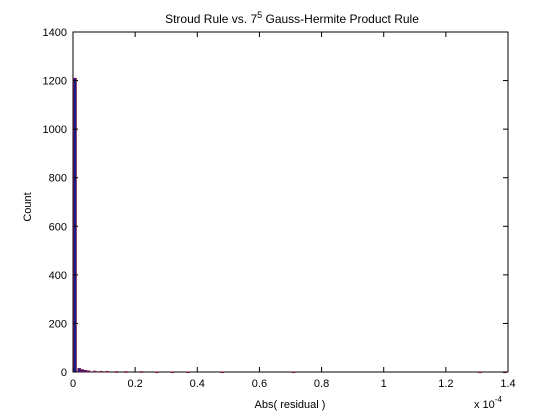 The width and height of the screenshot is (560, 420). Describe the element at coordinates (445, 384) in the screenshot. I see `x-tick-label: 1.2` at that location.